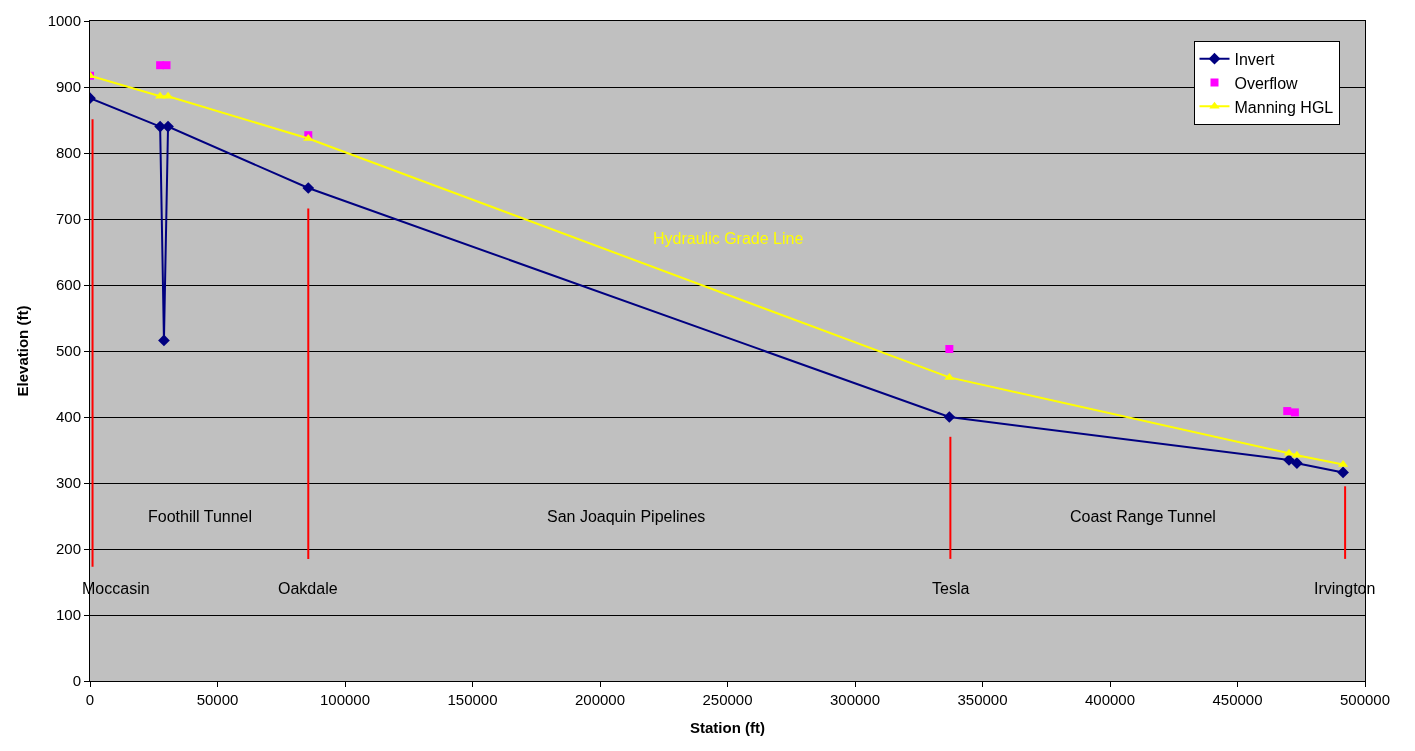  I want to click on x-tick-label: 50000, so click(217, 699).